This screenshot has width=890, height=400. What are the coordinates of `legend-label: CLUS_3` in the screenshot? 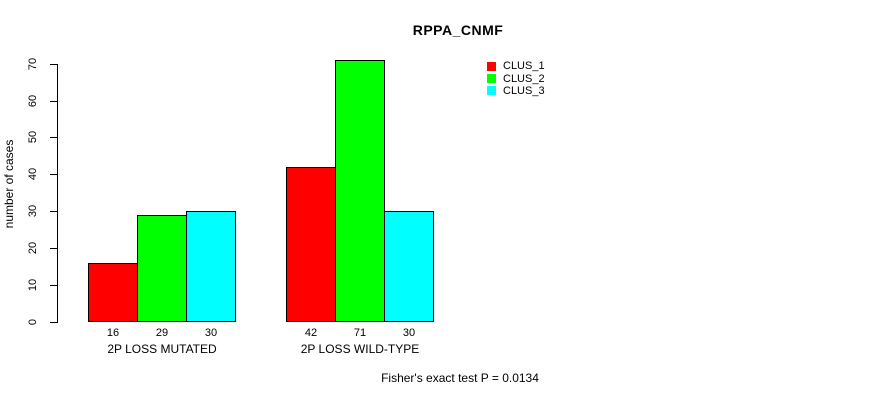 It's located at (524, 90).